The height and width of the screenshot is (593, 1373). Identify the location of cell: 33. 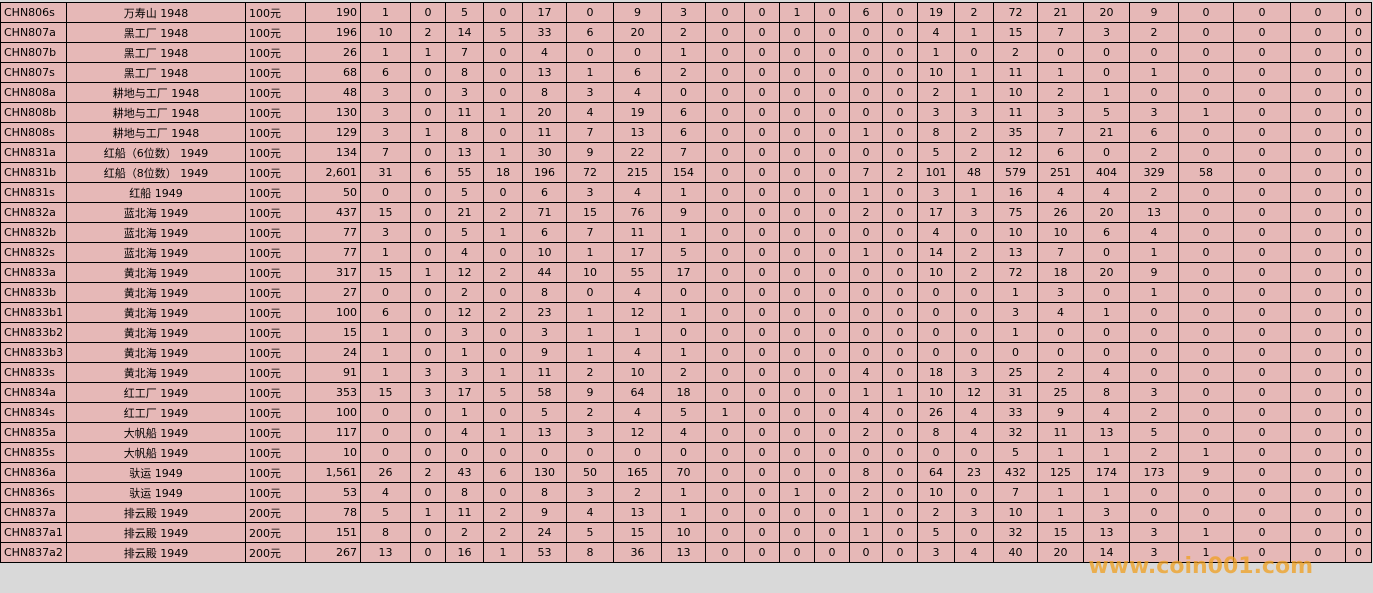
(1015, 412).